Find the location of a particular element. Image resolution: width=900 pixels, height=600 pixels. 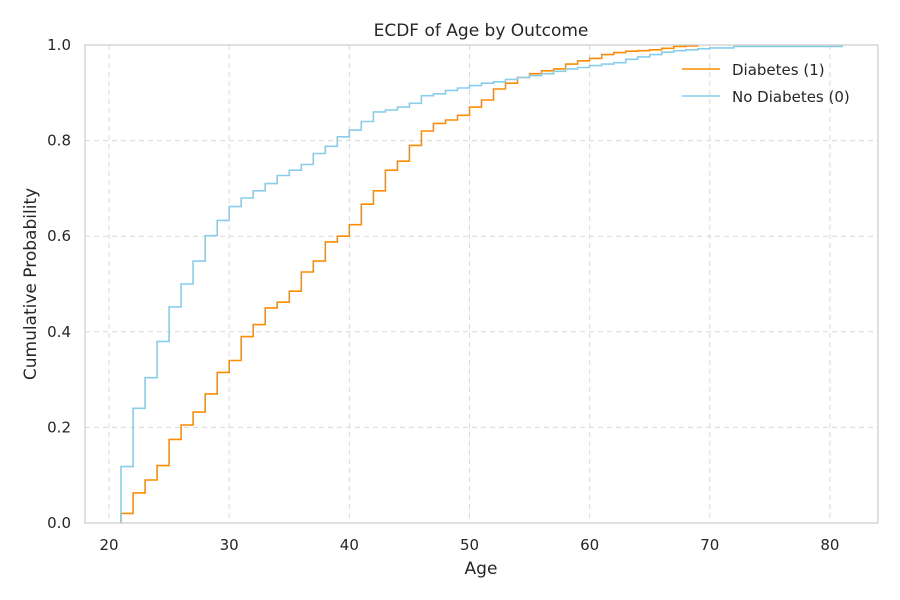

y-tick-label: 0.0 is located at coordinates (59, 523).